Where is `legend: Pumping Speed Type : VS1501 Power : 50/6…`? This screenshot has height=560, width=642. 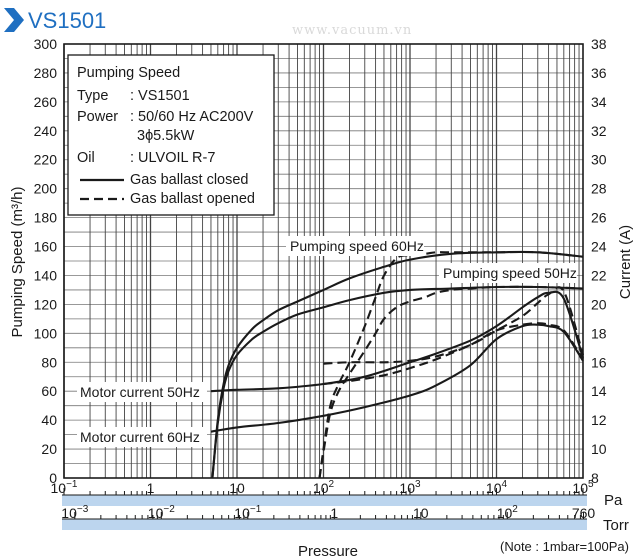 legend: Pumping Speed Type : VS1501 Power : 50/6… is located at coordinates (171, 135).